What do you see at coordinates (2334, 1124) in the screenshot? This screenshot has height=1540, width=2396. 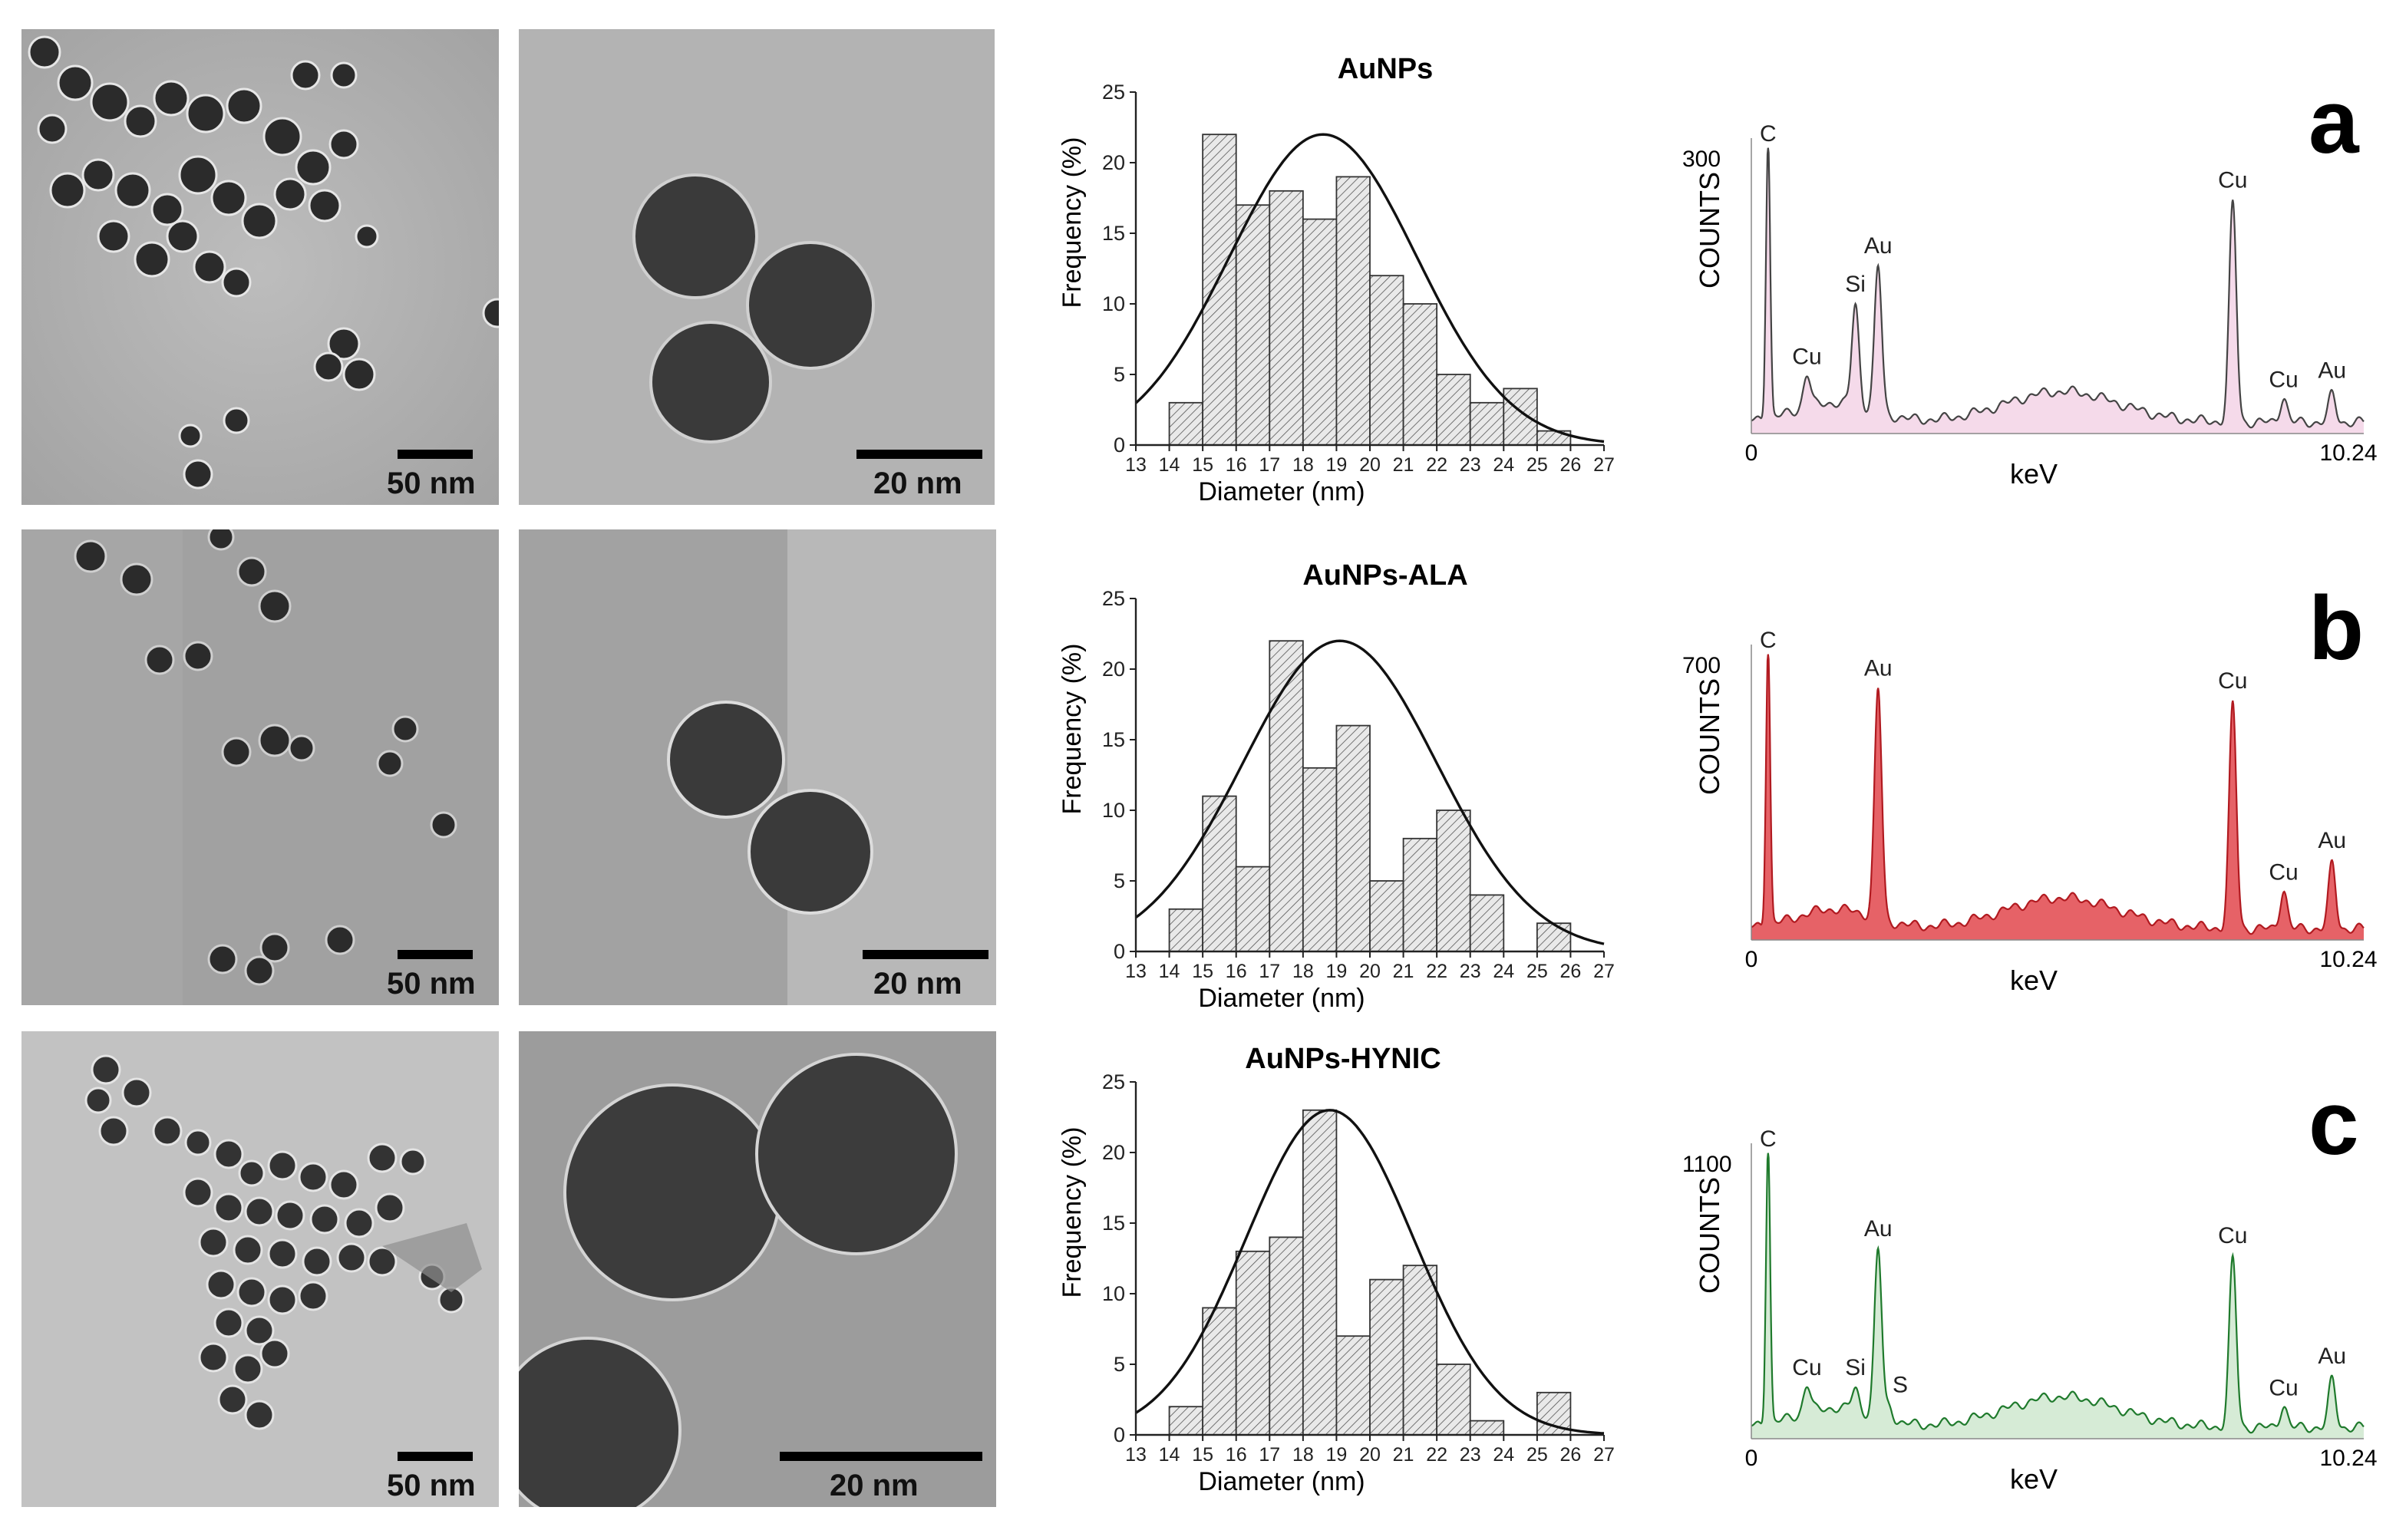 I see `panel-letter: c` at bounding box center [2334, 1124].